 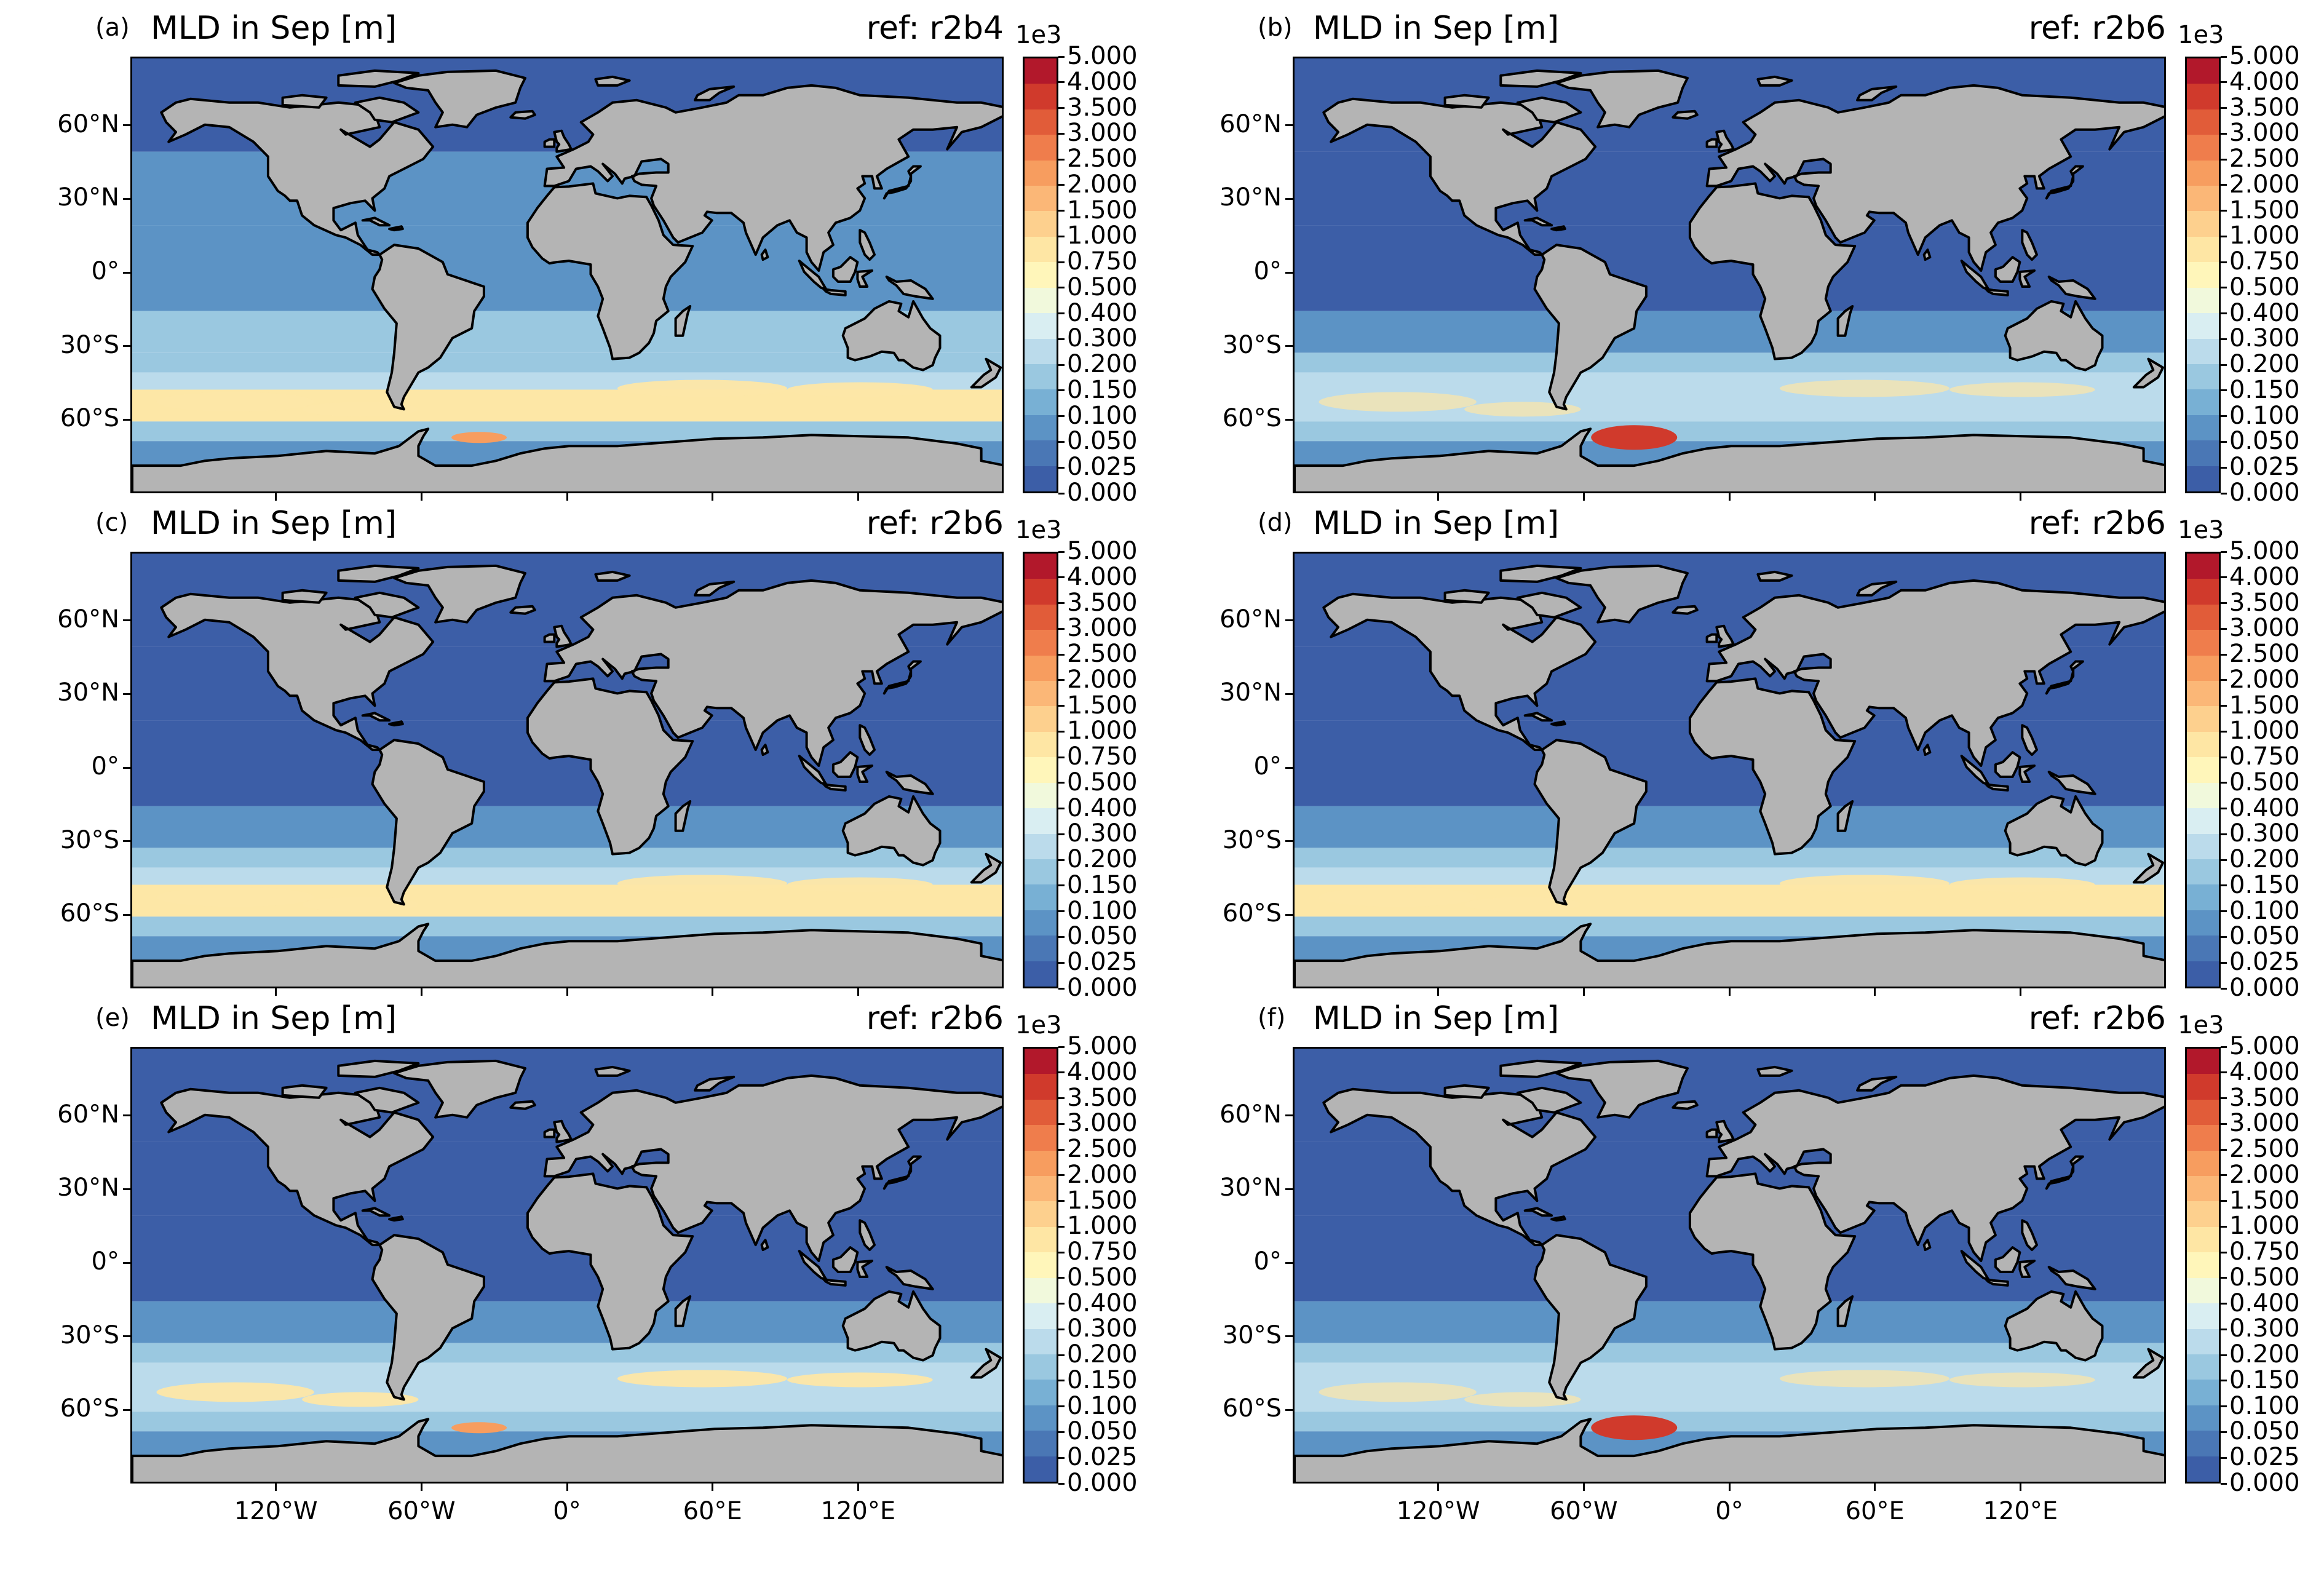 I want to click on panel-reference: ref: r2b4, so click(x=935, y=28).